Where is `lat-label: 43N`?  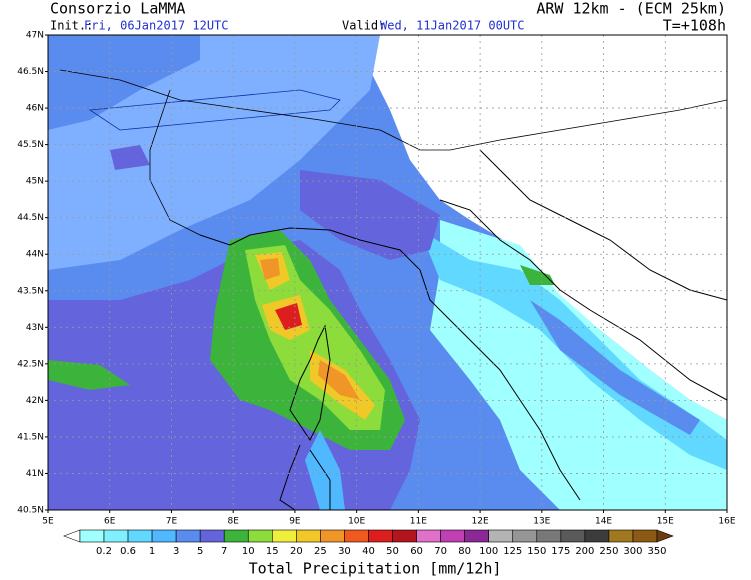 lat-label: 43N is located at coordinates (35, 328).